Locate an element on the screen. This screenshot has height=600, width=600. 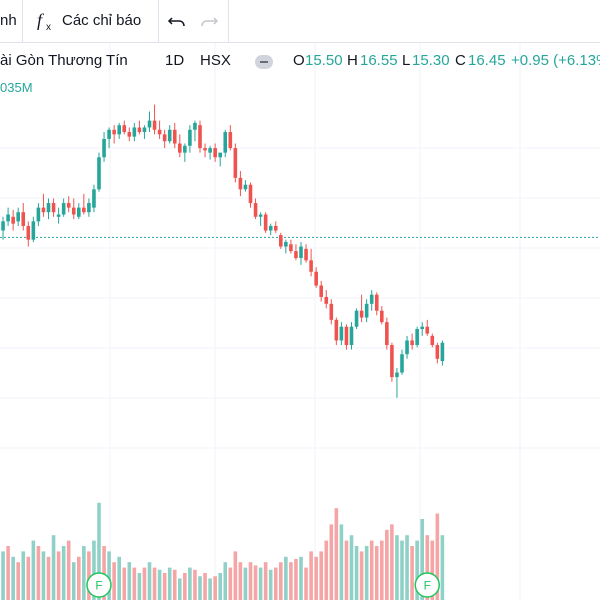
exchange-label: HSX is located at coordinates (215, 60).